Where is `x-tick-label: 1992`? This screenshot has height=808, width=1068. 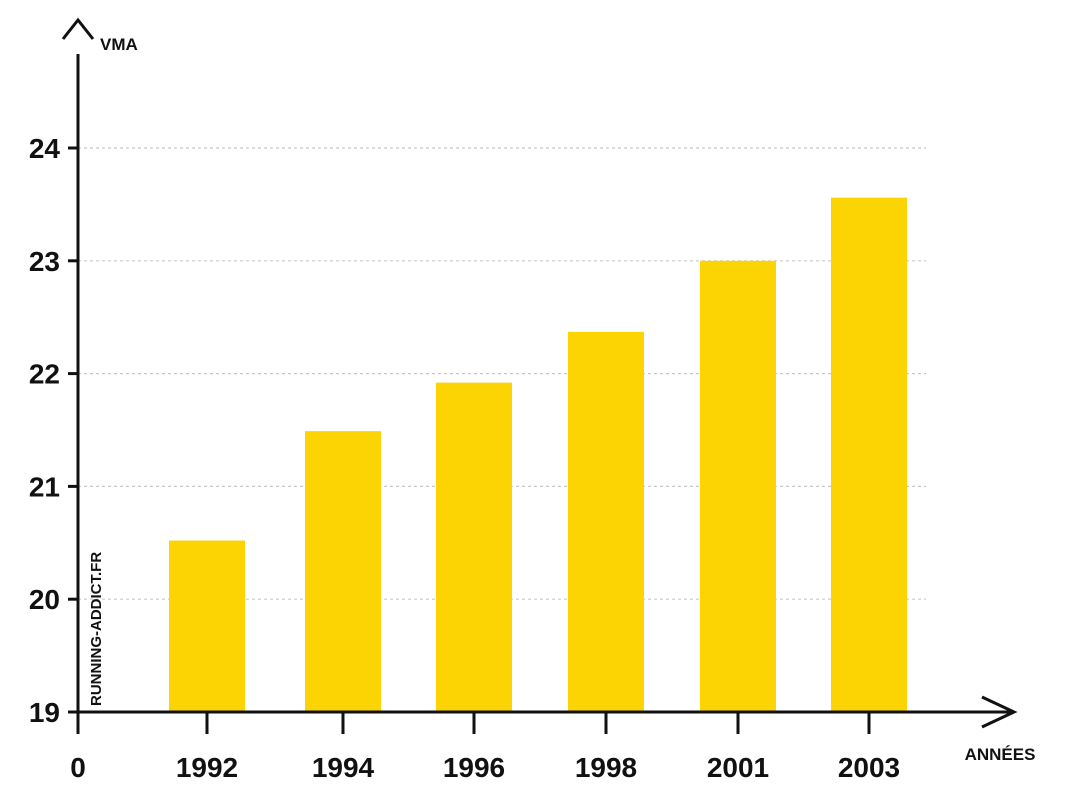
x-tick-label: 1992 is located at coordinates (207, 767).